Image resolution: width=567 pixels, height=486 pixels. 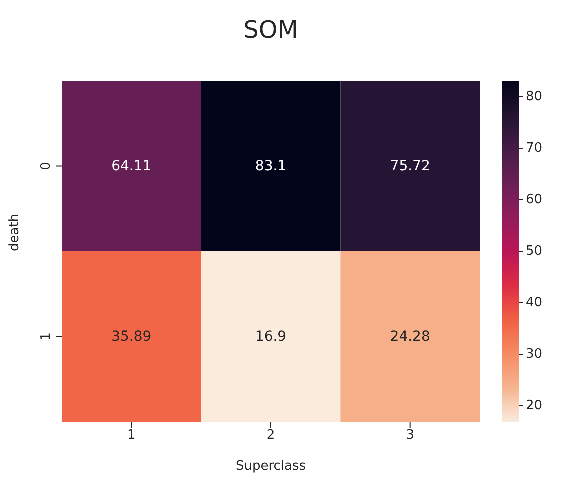 What do you see at coordinates (271, 436) in the screenshot?
I see `x-tick-label: 2` at bounding box center [271, 436].